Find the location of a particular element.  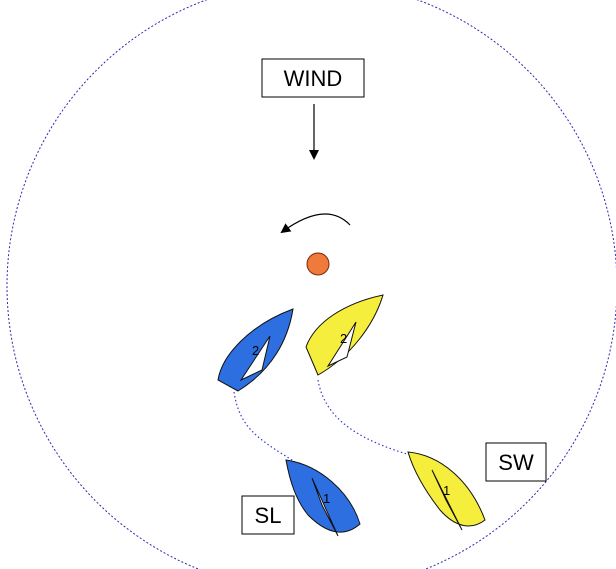

sw-label: SW is located at coordinates (516, 462).